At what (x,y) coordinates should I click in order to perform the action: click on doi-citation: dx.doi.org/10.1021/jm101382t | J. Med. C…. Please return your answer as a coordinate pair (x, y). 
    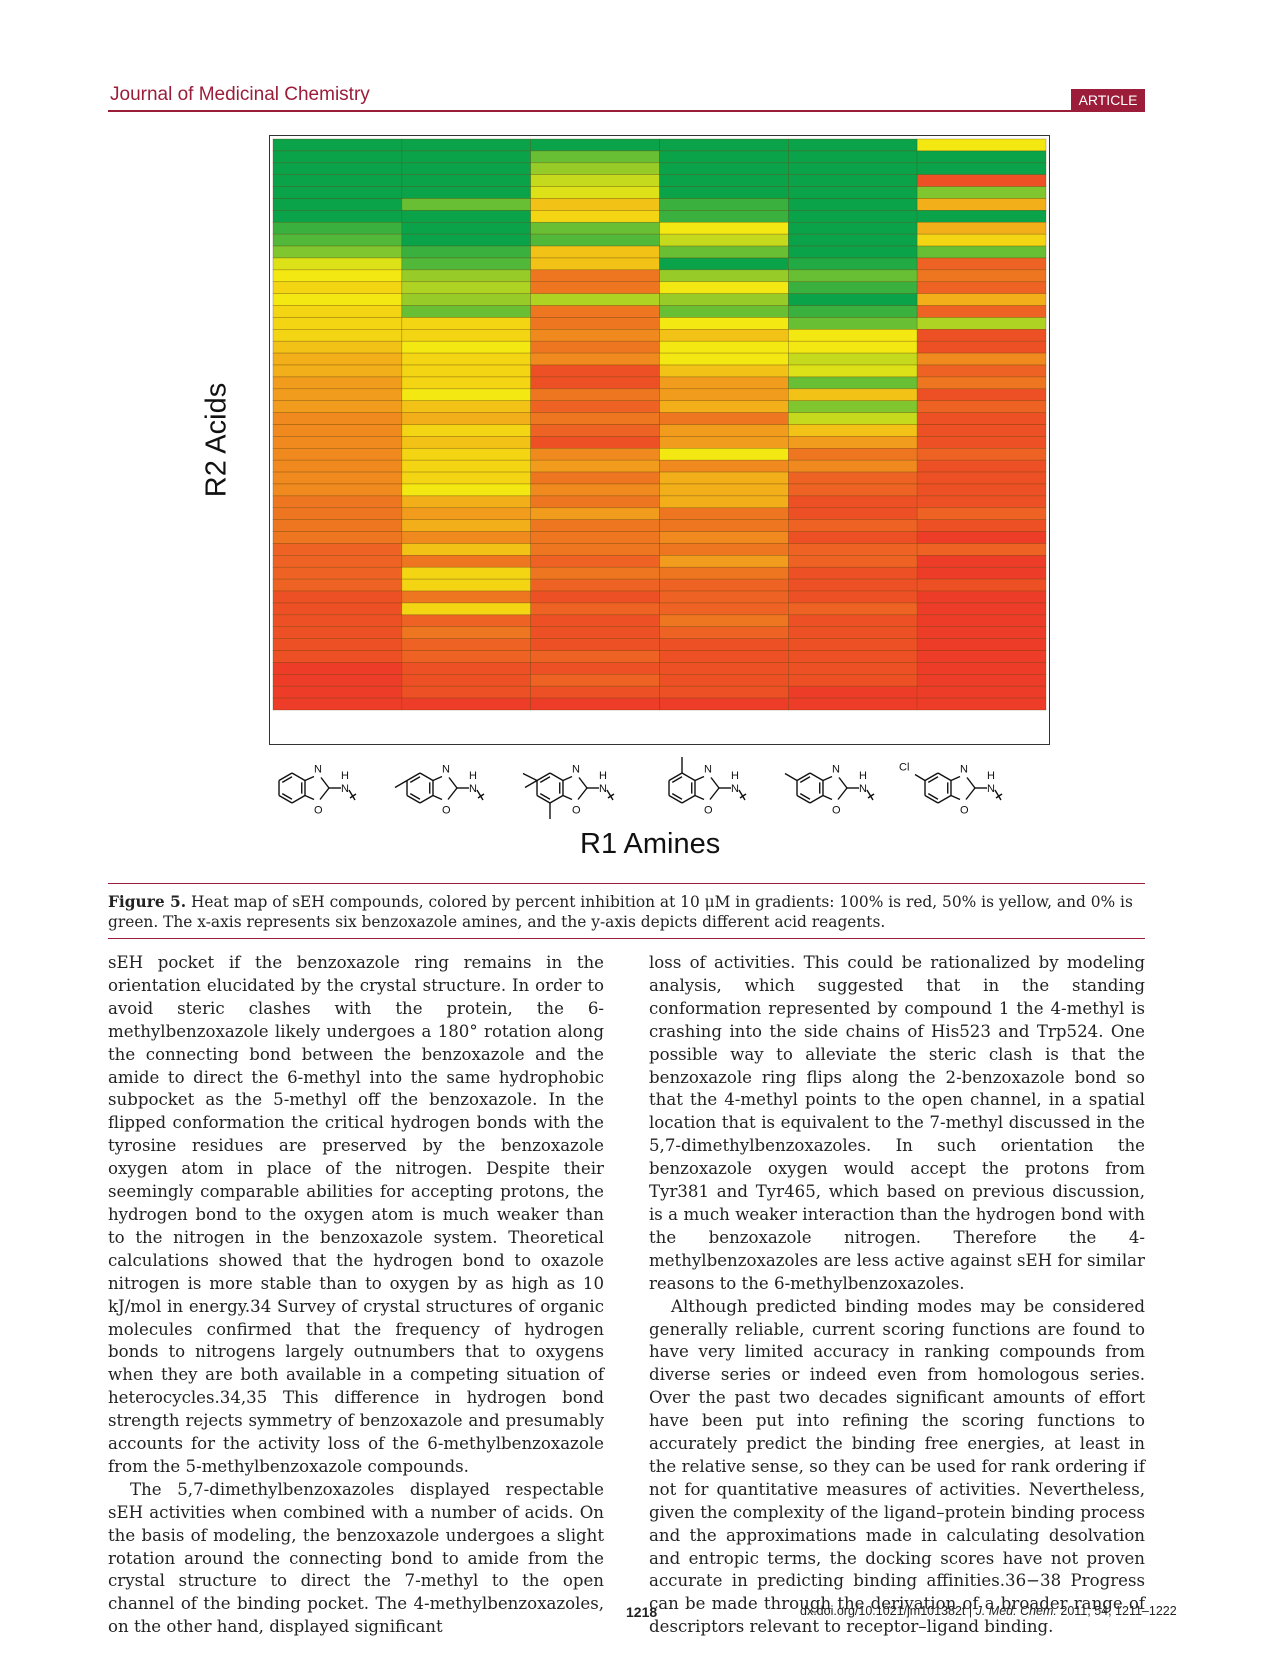
    Looking at the image, I should click on (988, 1611).